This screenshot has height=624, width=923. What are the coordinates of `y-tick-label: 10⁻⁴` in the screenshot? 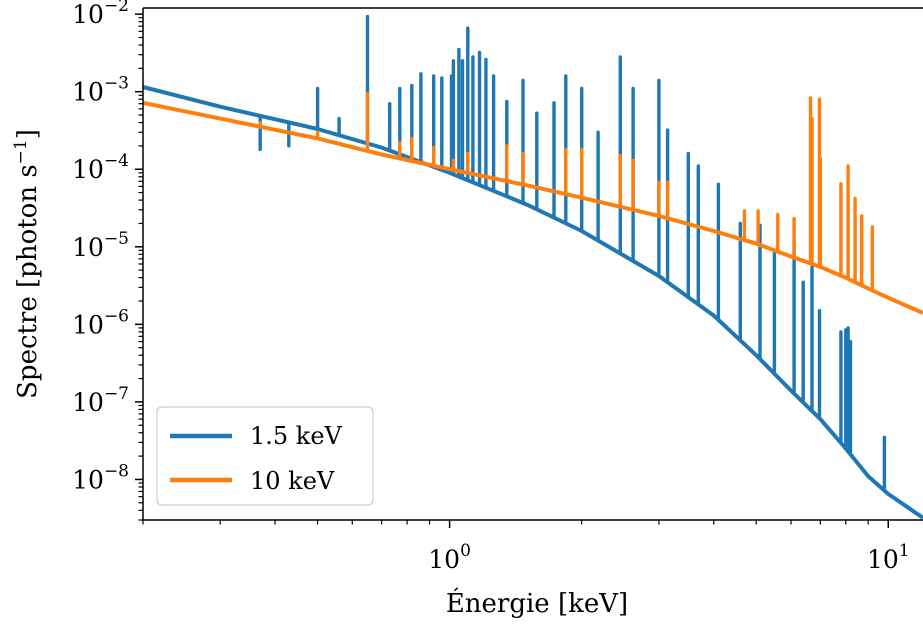 It's located at (100, 167).